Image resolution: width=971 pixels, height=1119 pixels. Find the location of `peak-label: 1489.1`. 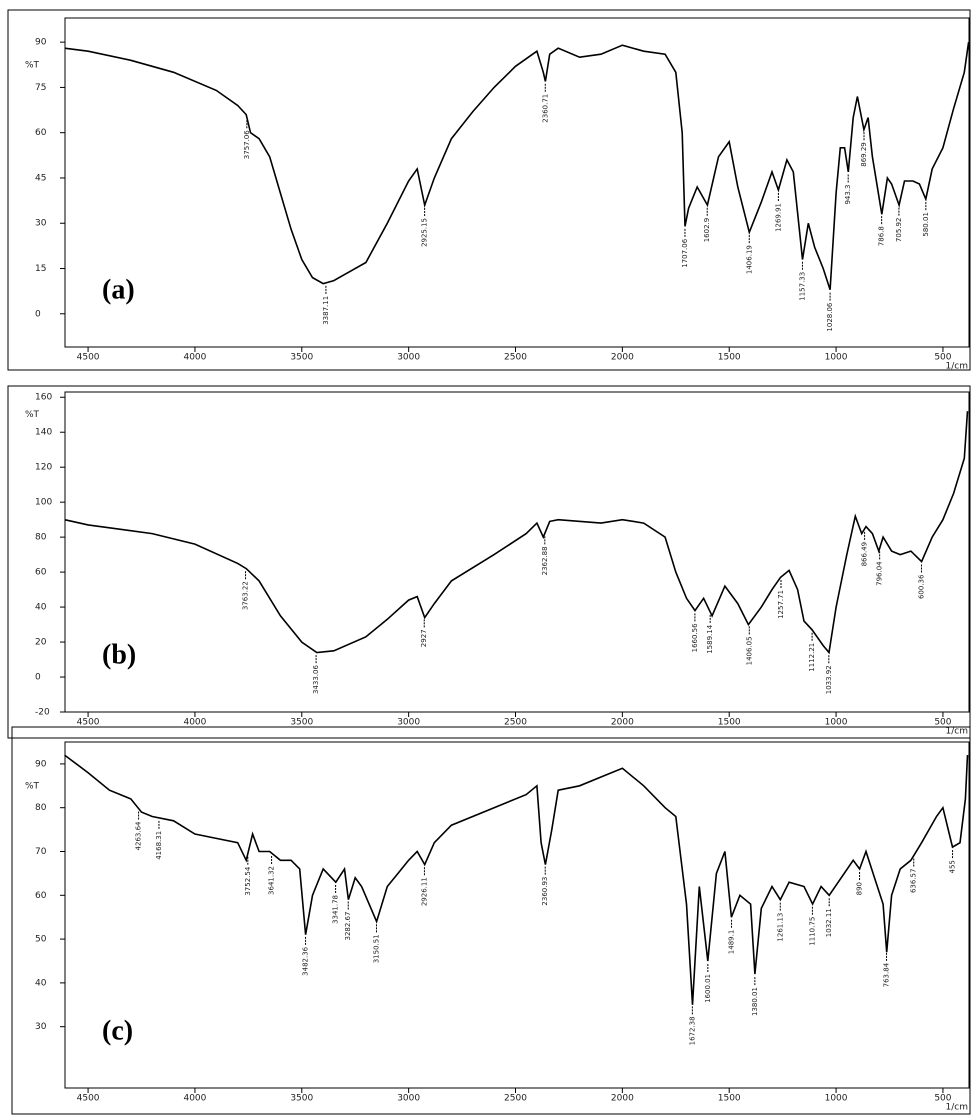

peak-label: 1489.1 is located at coordinates (732, 942).